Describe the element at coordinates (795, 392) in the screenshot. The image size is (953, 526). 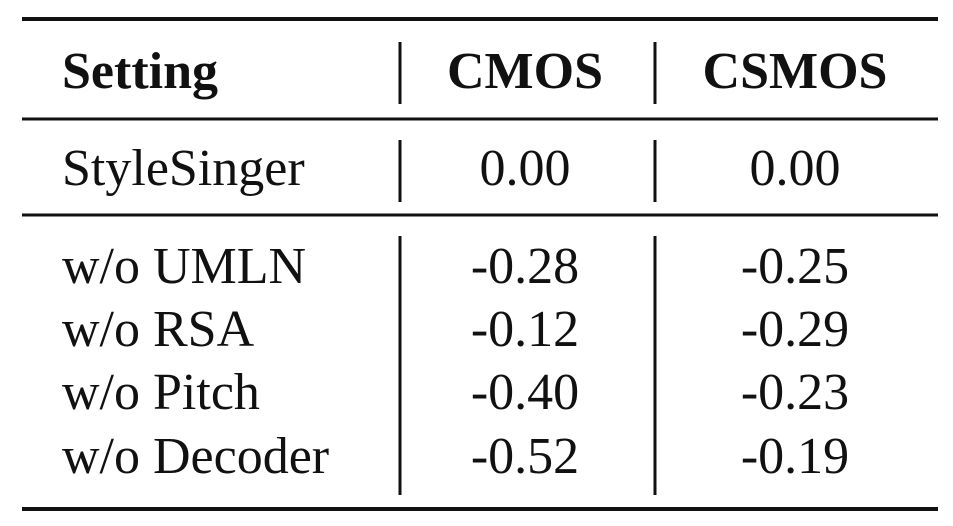
I see `cell: -0.23` at that location.